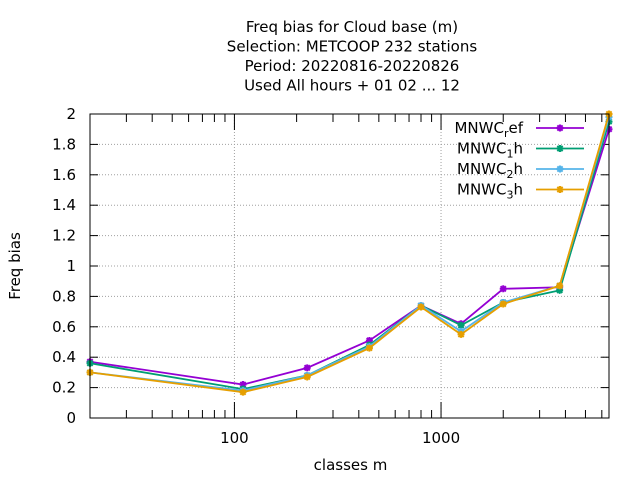 The image size is (640, 480). What do you see at coordinates (64, 296) in the screenshot?
I see `y-tick-label: 0.8` at bounding box center [64, 296].